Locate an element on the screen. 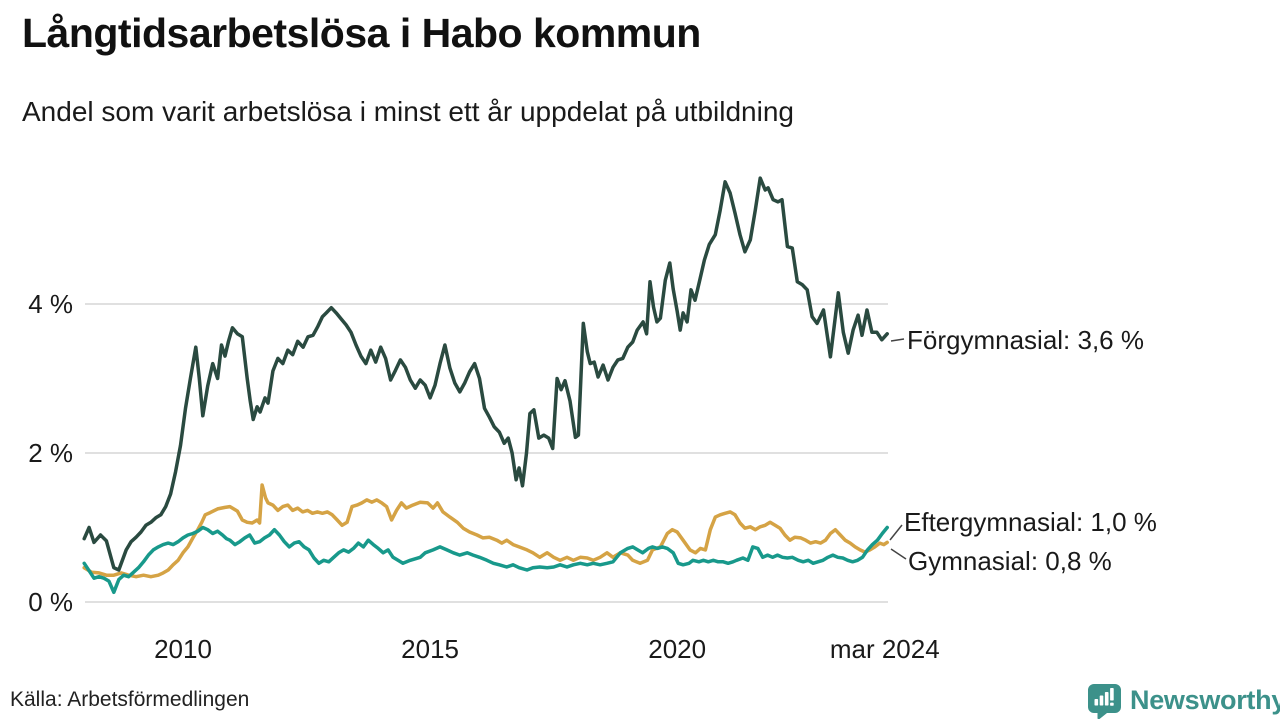  annotation-gymnasial: Gymnasial: 0,8 % is located at coordinates (1010, 561).